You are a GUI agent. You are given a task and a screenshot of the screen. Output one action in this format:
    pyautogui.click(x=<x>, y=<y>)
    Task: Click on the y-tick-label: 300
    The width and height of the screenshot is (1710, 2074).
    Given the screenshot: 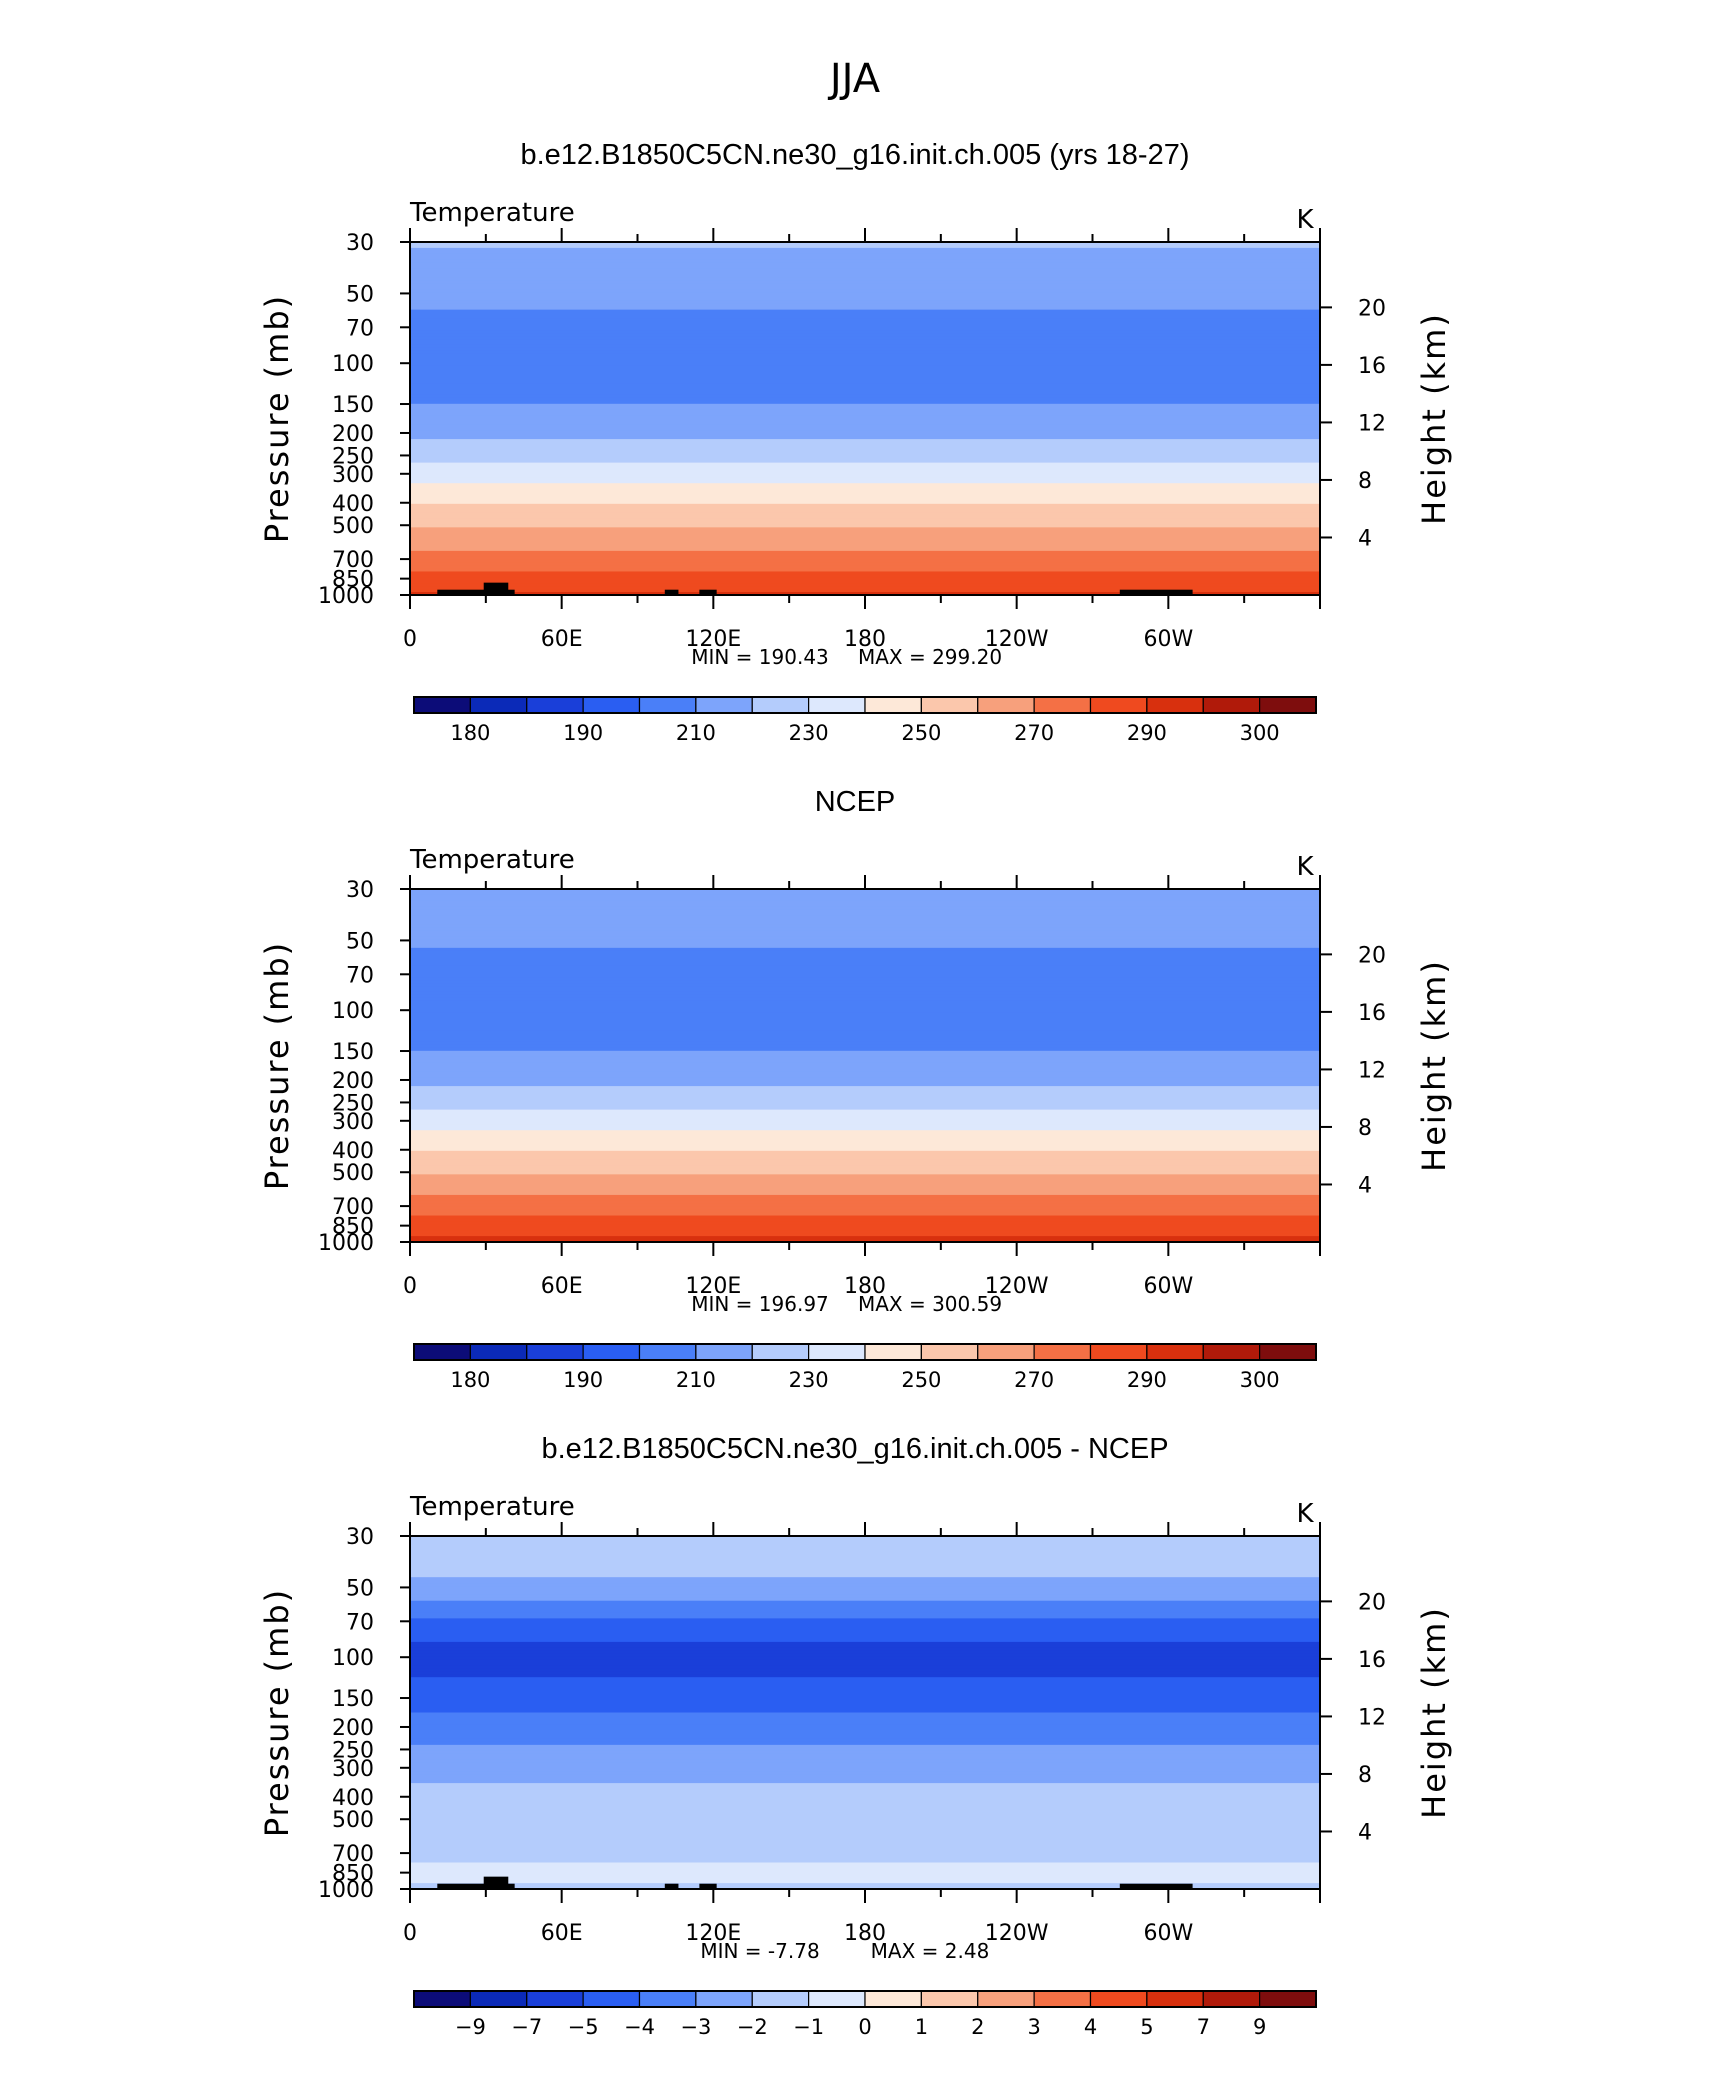 What is the action you would take?
    pyautogui.click(x=353, y=1122)
    